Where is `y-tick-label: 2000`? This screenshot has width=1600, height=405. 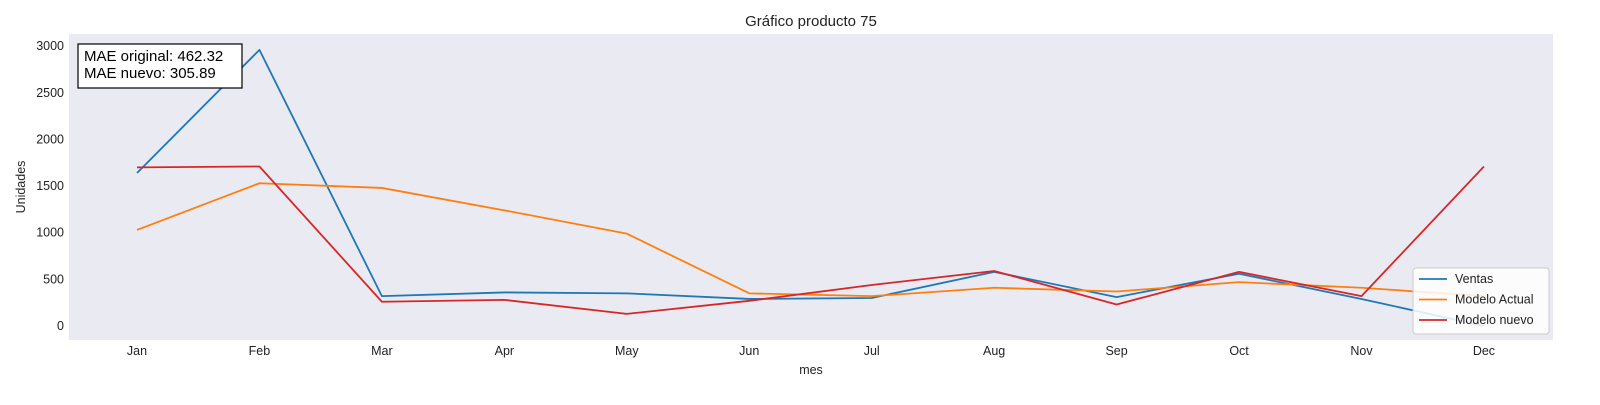
y-tick-label: 2000 is located at coordinates (50, 139).